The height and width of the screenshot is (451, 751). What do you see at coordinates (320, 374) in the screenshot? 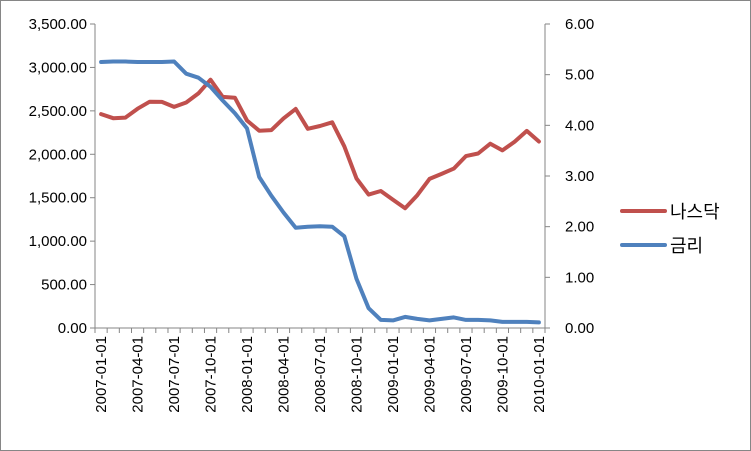
I see `x-tick-label: 2008-07-01` at bounding box center [320, 374].